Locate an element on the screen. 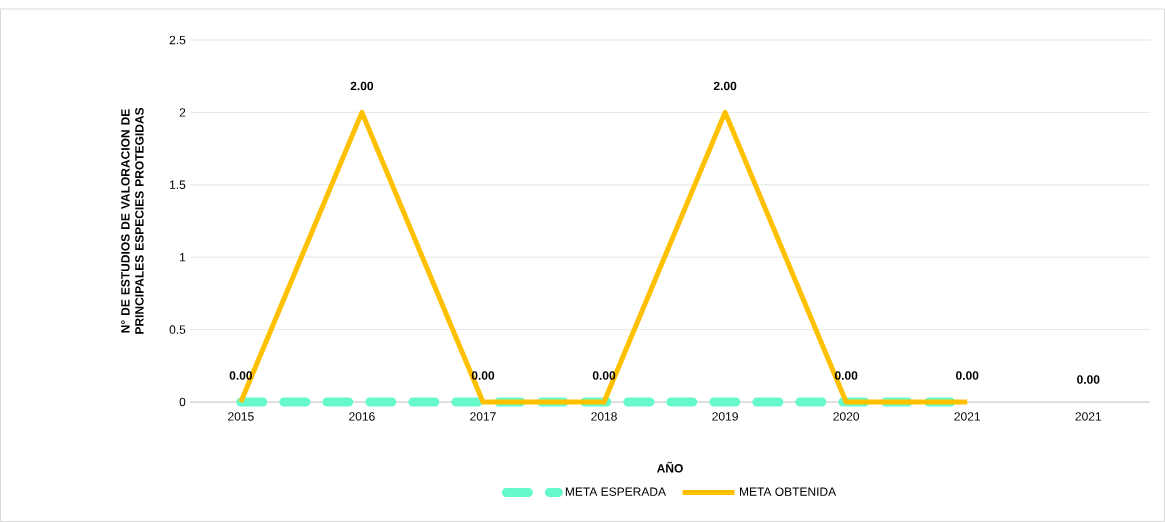  x-tick-label: 2016 is located at coordinates (362, 416).